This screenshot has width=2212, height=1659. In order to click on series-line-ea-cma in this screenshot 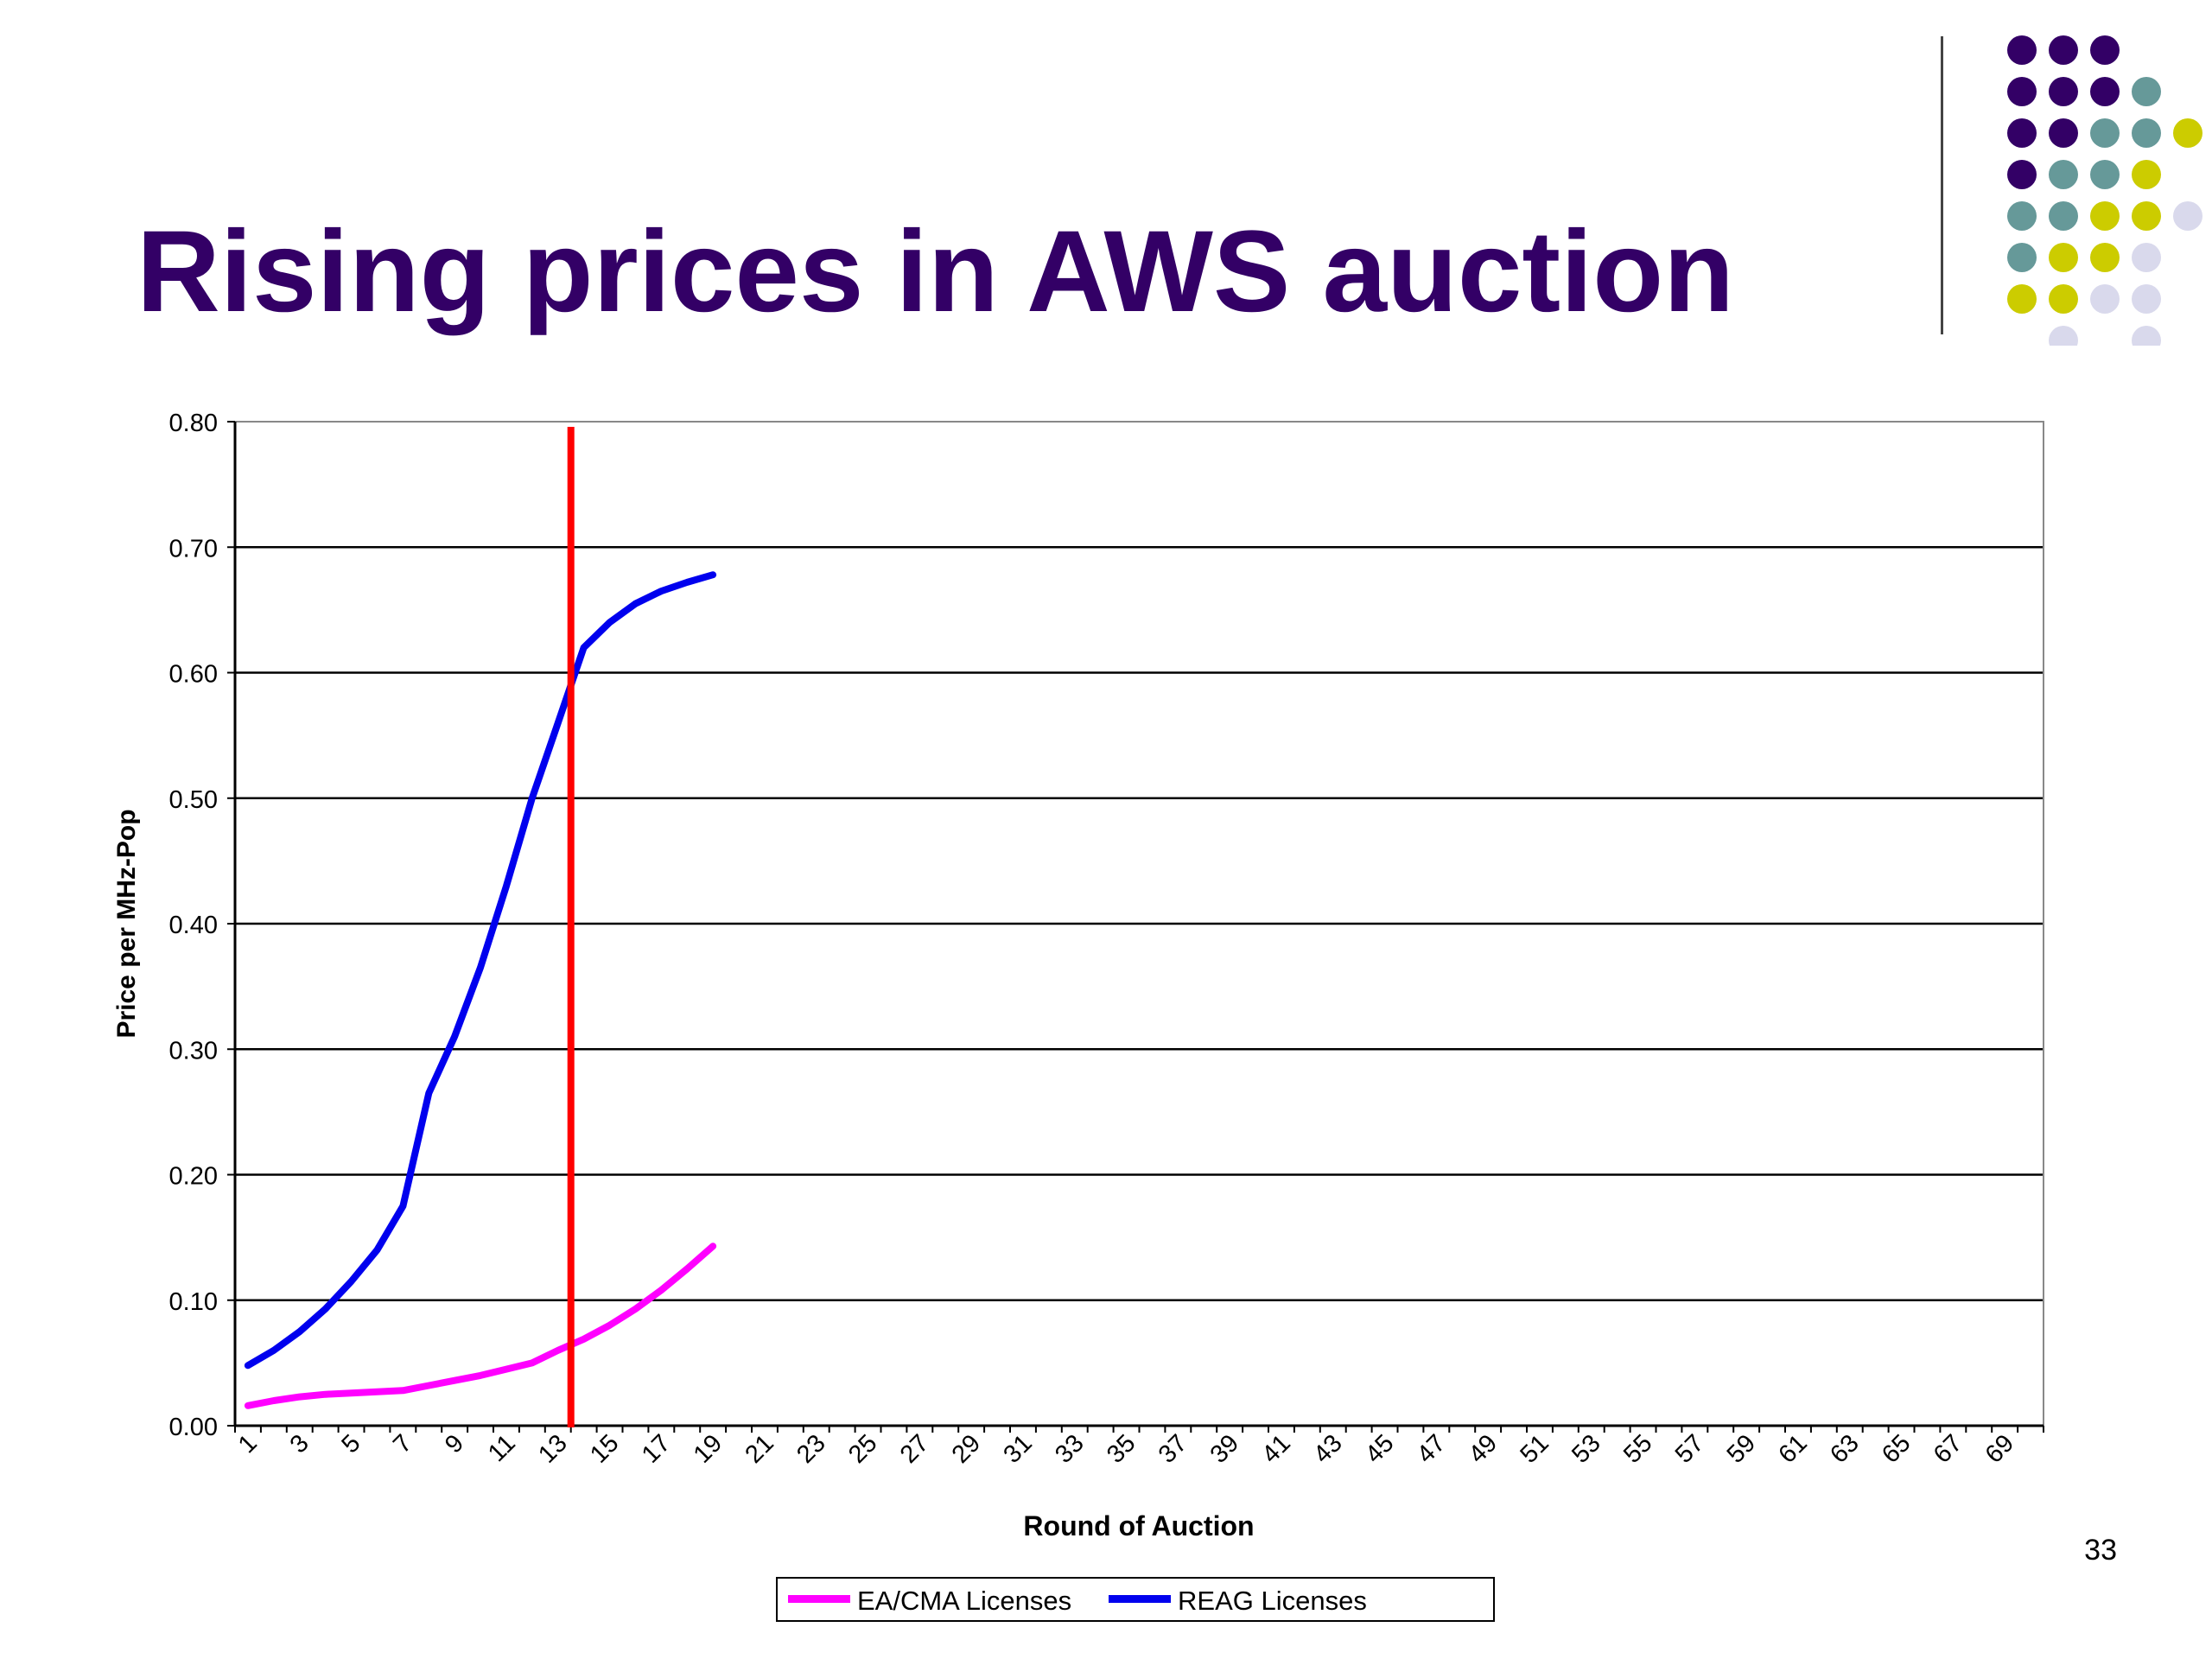, I will do `click(480, 1326)`.